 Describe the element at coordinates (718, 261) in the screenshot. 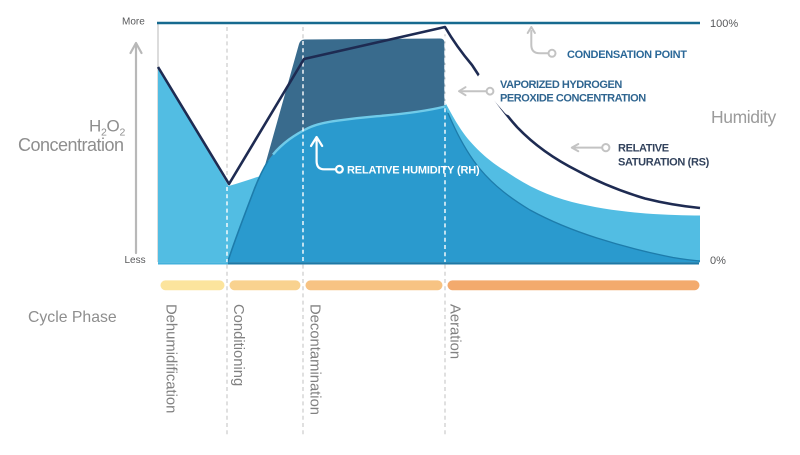

I see `svg-text: 0%` at that location.